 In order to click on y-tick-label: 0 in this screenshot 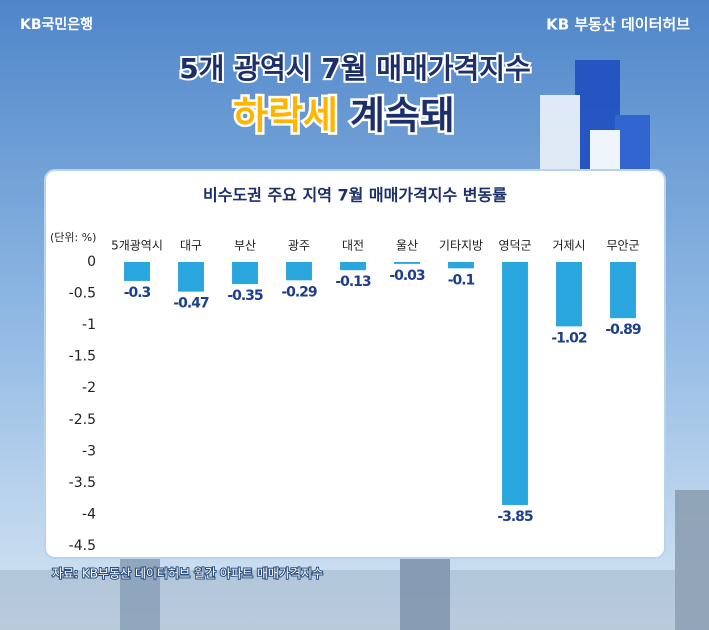, I will do `click(91, 262)`.